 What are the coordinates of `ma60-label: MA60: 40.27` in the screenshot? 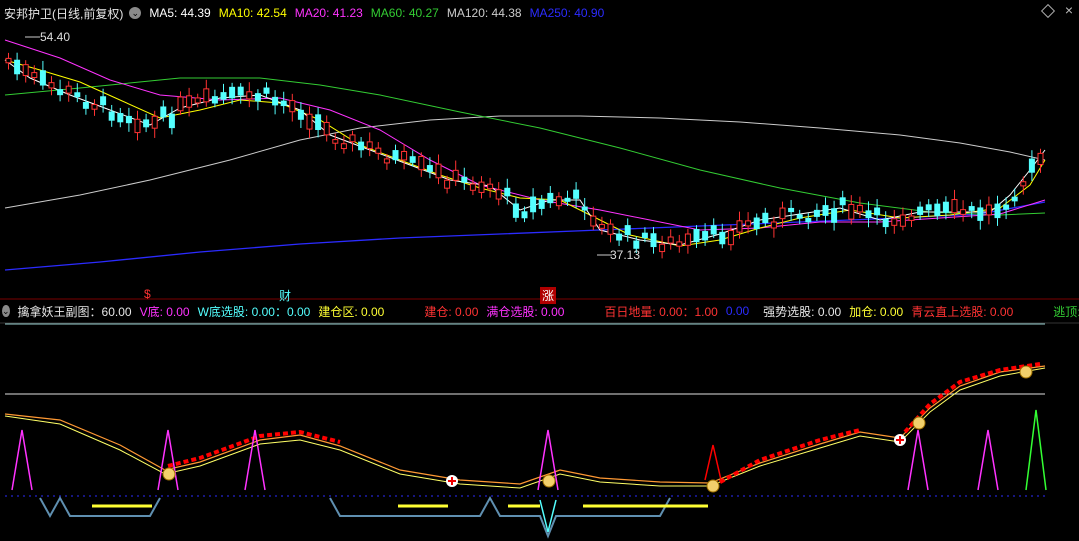 It's located at (404, 13).